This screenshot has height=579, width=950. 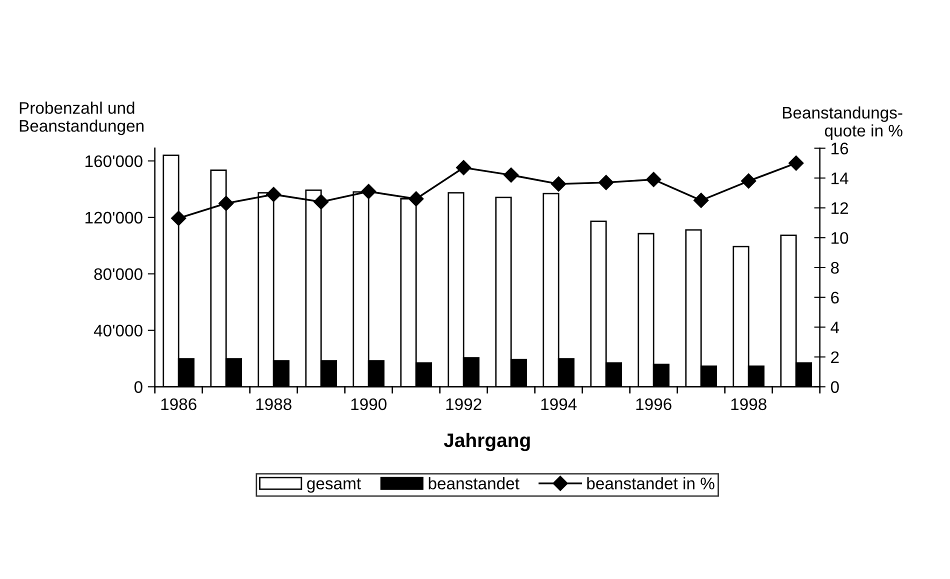 What do you see at coordinates (748, 404) in the screenshot?
I see `x-tick-label: 1998` at bounding box center [748, 404].